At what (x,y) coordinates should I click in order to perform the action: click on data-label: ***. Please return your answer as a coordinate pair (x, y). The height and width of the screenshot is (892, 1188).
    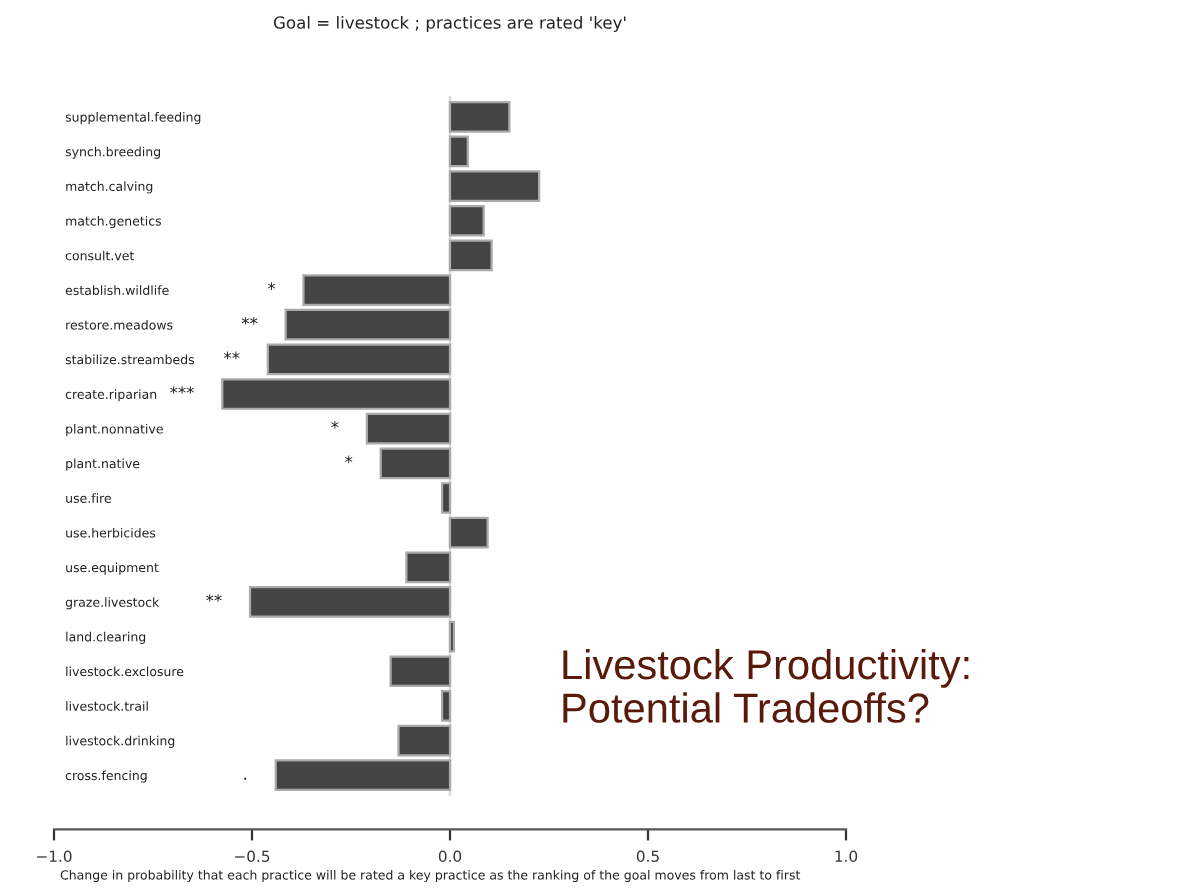
    Looking at the image, I should click on (182, 390).